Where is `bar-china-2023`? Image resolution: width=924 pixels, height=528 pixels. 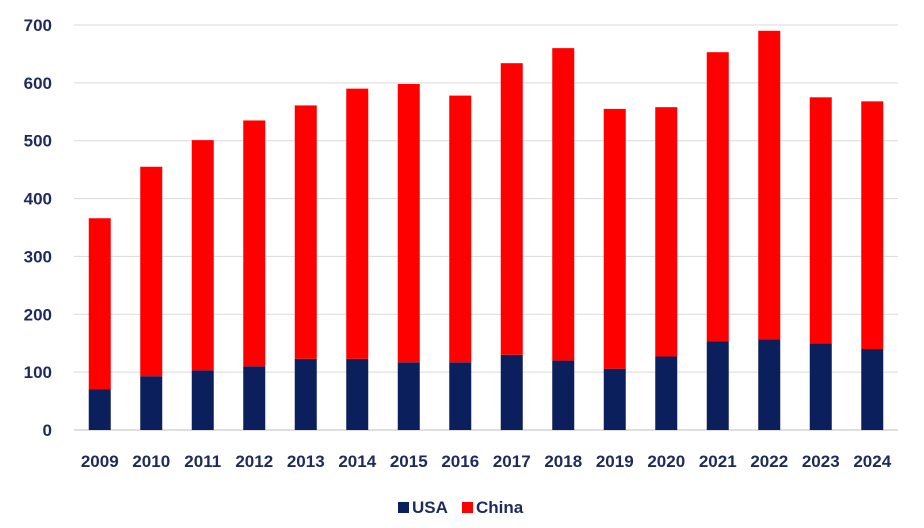 bar-china-2023 is located at coordinates (820, 220).